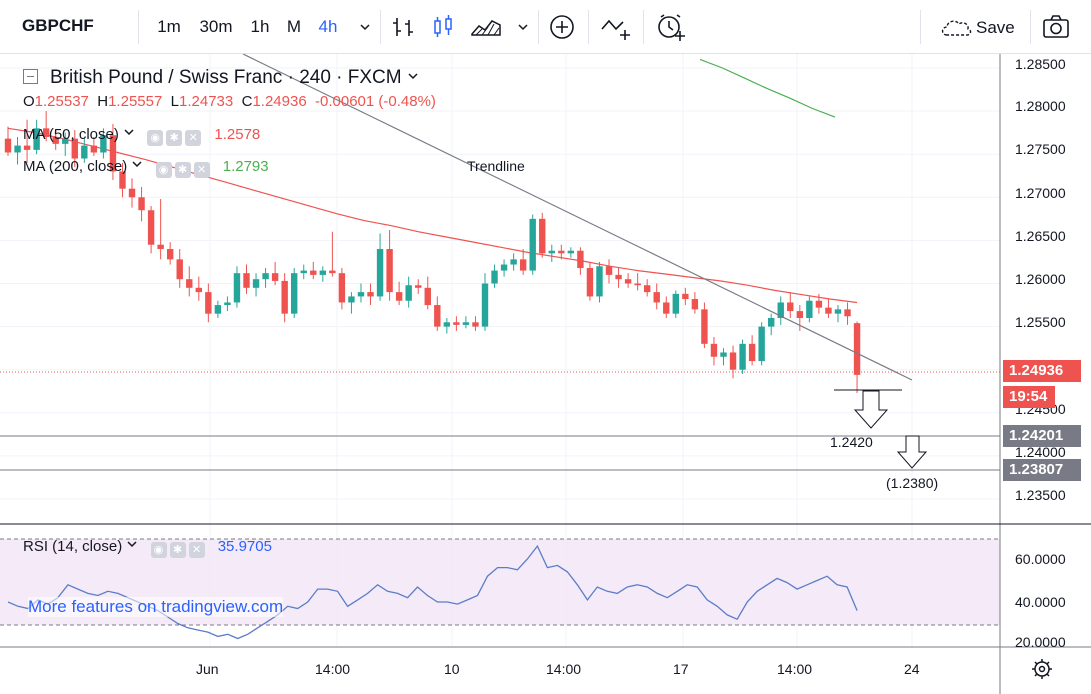  What do you see at coordinates (58, 25) in the screenshot?
I see `symbol-search-button: GBPCHF` at bounding box center [58, 25].